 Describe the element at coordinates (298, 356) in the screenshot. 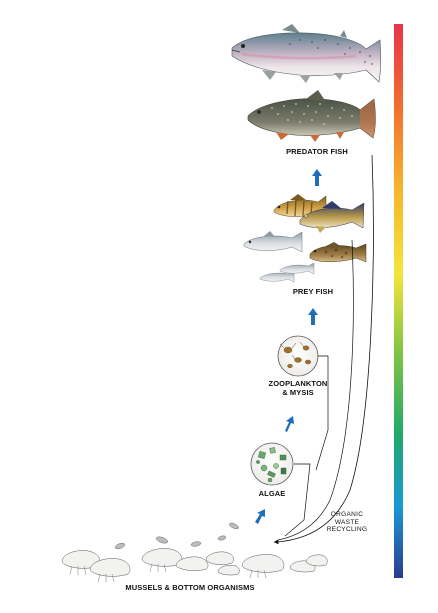

I see `zooplankton-icon` at that location.